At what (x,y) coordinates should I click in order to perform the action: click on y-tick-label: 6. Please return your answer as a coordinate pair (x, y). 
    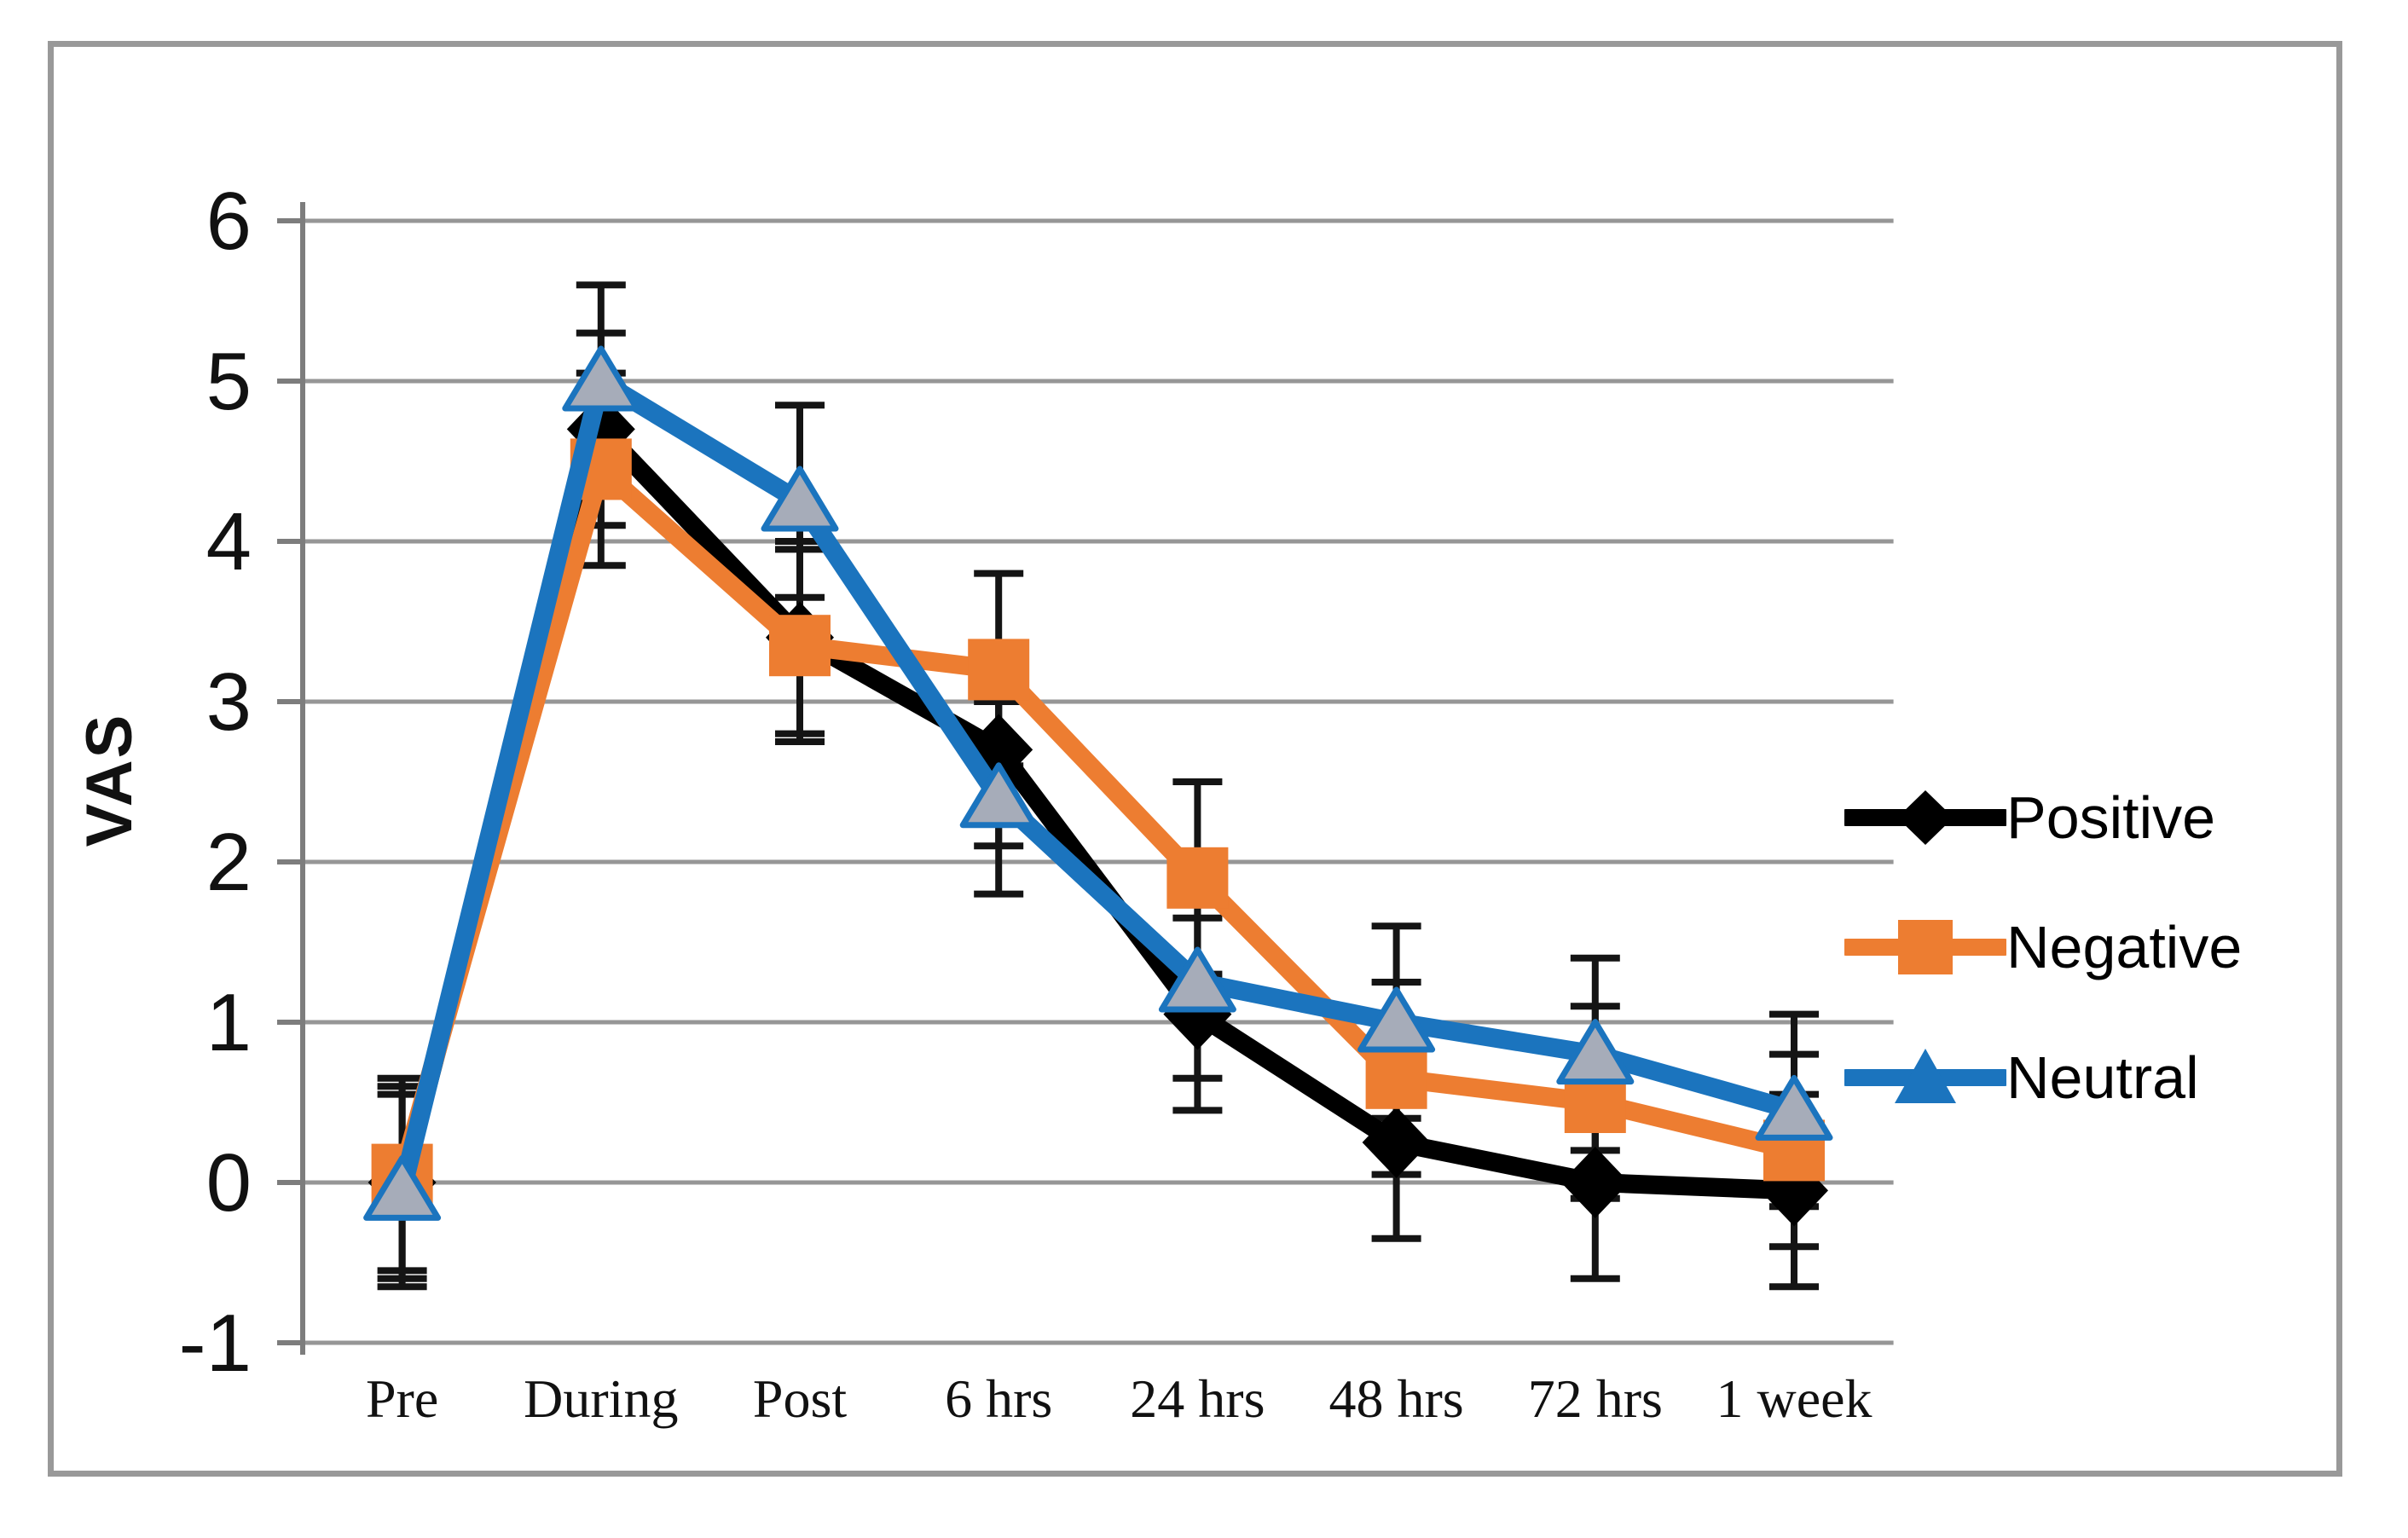
    Looking at the image, I should click on (229, 222).